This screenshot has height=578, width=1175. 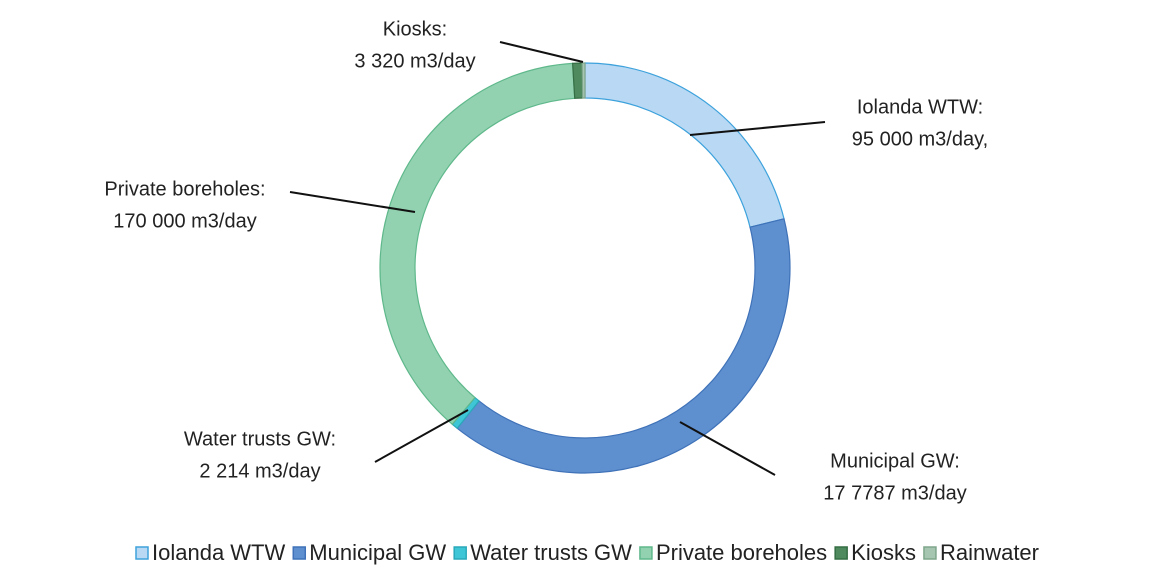 I want to click on legend-label: Water trusts GW, so click(x=551, y=552).